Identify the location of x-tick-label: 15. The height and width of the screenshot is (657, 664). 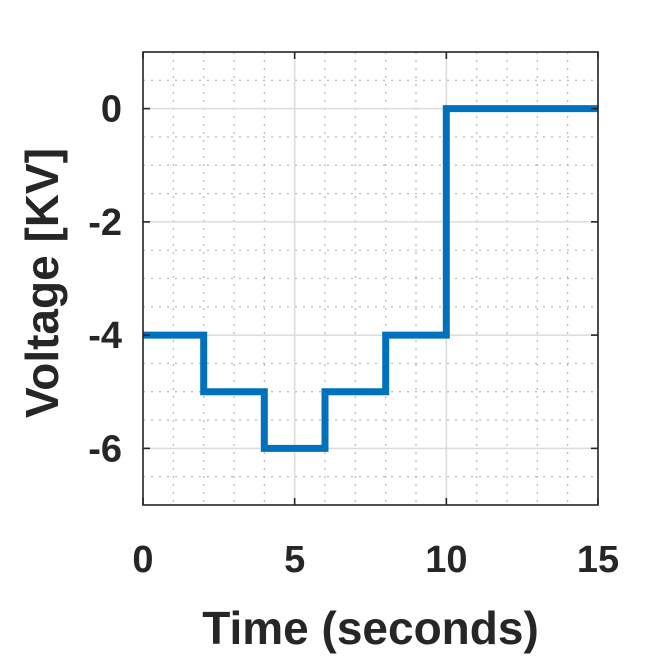
(598, 560).